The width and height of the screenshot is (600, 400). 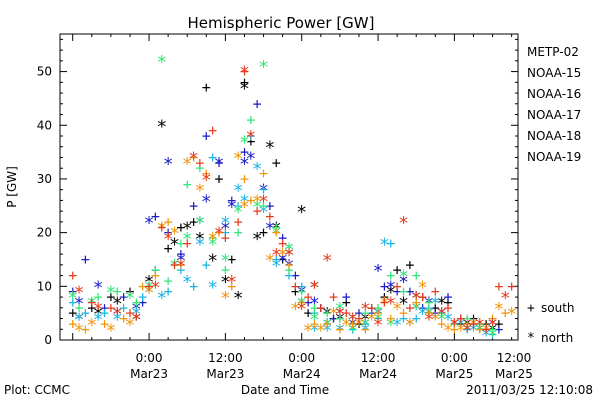 I want to click on legend-entry: METP-02, so click(x=553, y=52).